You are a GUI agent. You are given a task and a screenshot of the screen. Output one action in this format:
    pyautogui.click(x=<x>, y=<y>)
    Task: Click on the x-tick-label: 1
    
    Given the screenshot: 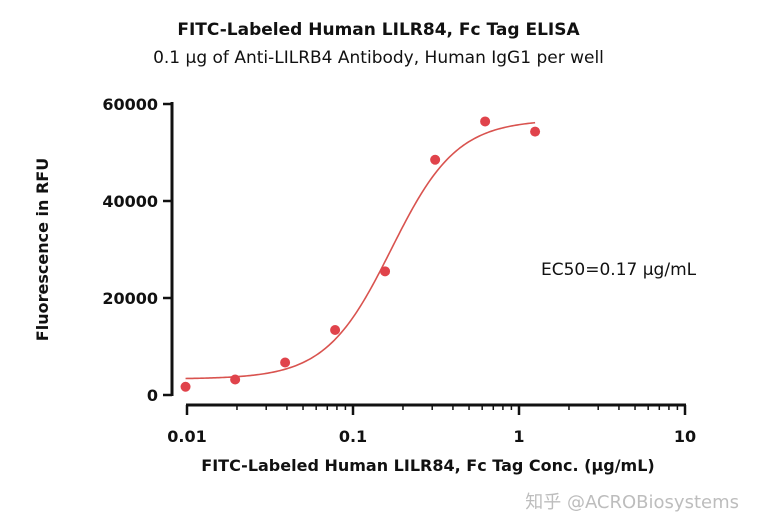 What is the action you would take?
    pyautogui.click(x=518, y=436)
    